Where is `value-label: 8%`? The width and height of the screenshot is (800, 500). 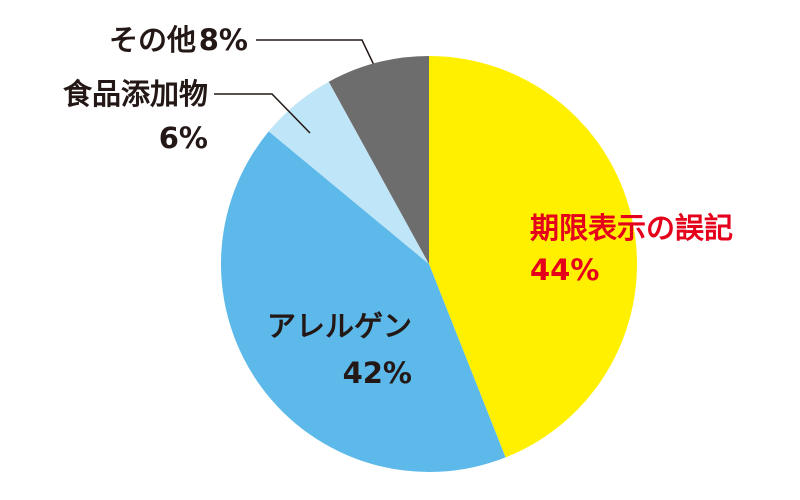 value-label: 8% is located at coordinates (223, 40).